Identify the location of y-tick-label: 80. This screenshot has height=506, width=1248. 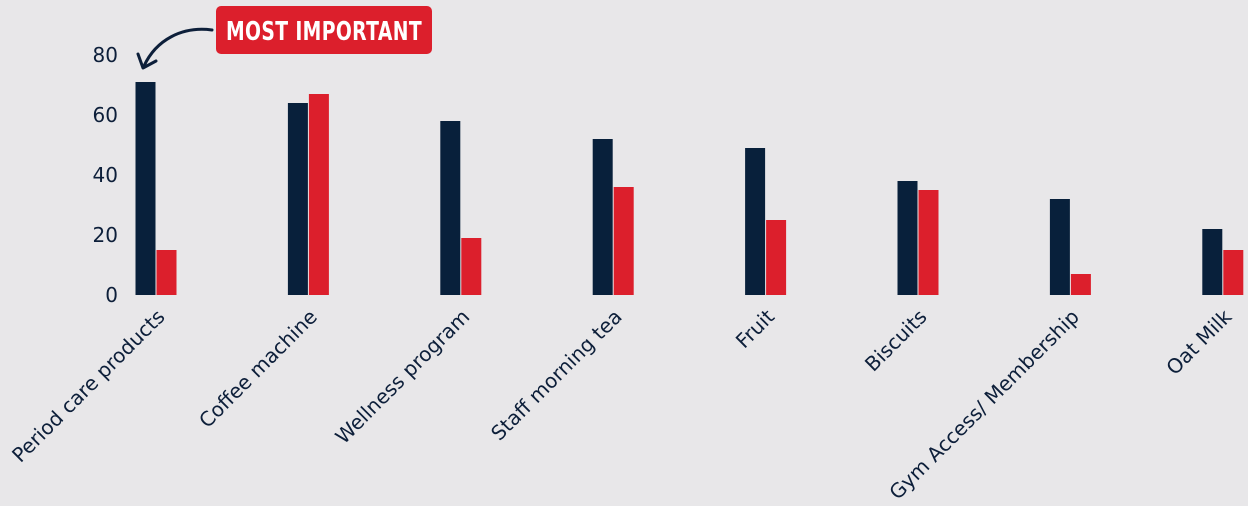
(105, 55).